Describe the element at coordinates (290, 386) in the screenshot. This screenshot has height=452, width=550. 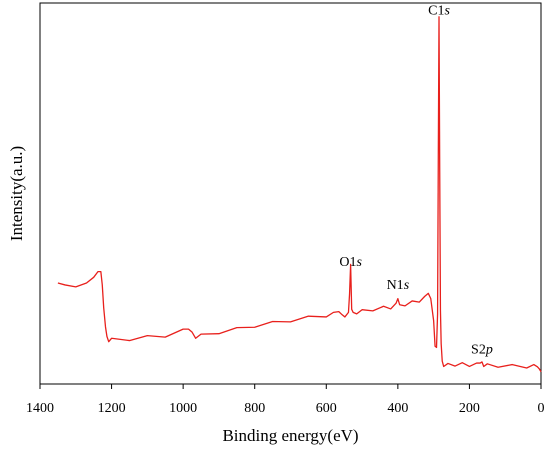
I see `x-axis-ticks` at that location.